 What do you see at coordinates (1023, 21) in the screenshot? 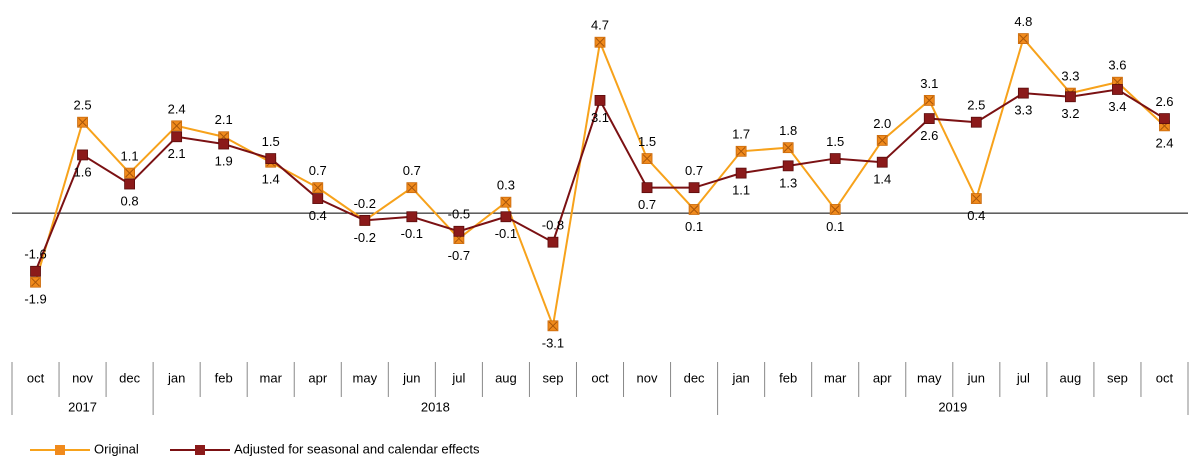
I see `data-label: 4.8` at bounding box center [1023, 21].